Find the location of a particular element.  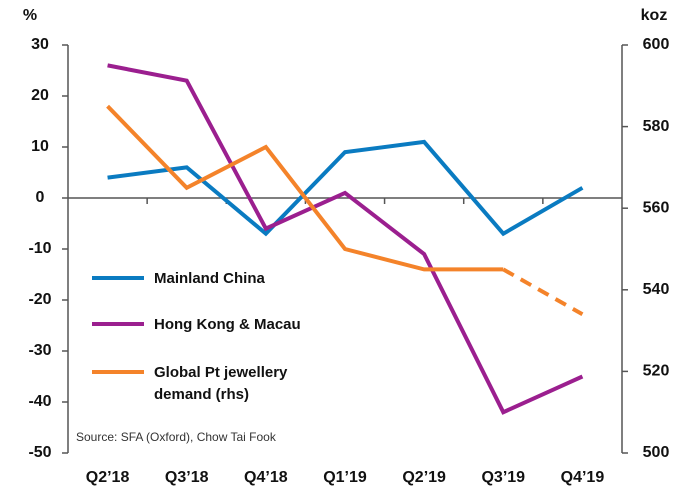

y2-tick-label: 520 is located at coordinates (656, 371).